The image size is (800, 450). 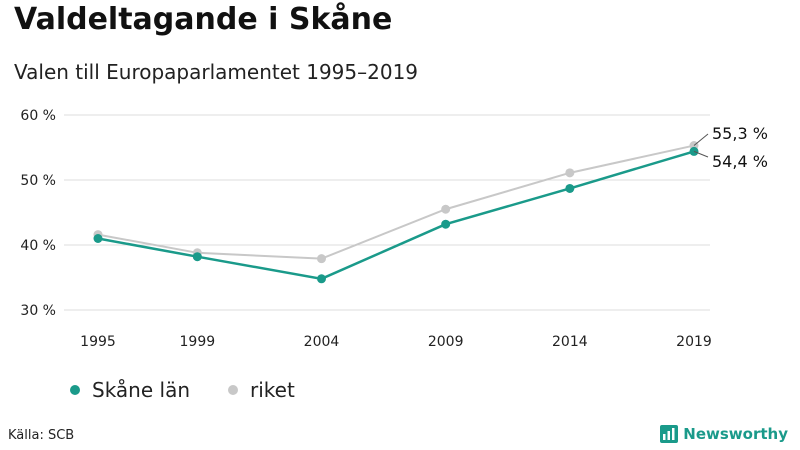 I want to click on y-tick-label: 40 %, so click(x=38, y=246).